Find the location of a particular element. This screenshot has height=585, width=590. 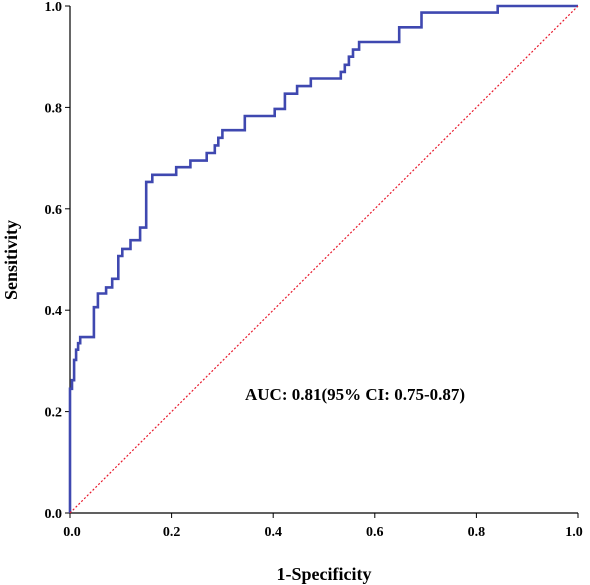

annotation-auc: AUC: 0.81(95% CI: 0.75-0.87) is located at coordinates (355, 394).